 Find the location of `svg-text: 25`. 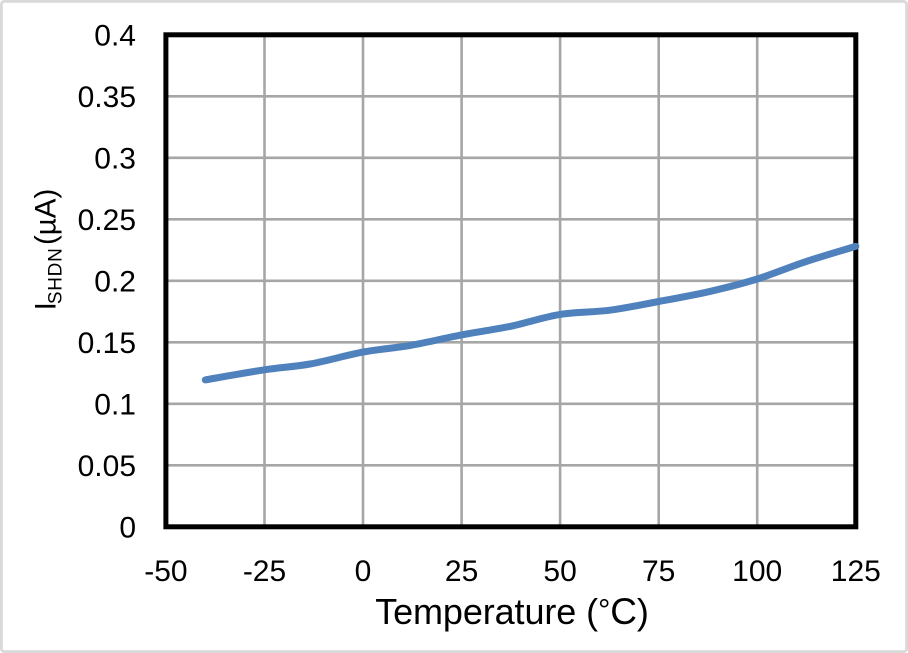

svg-text: 25 is located at coordinates (461, 571).